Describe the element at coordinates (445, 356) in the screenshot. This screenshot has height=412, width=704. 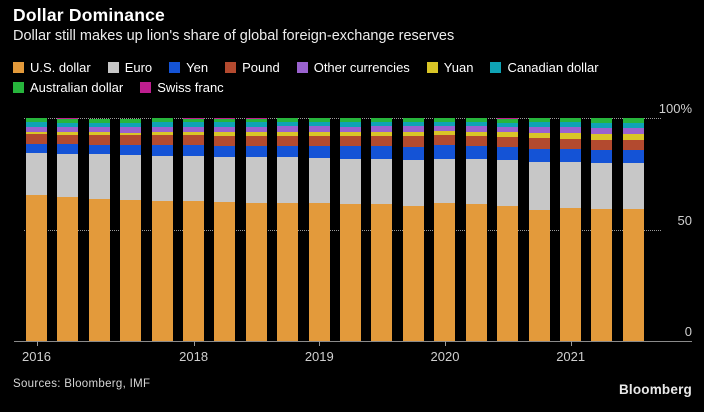
I see `x-axis-label: 2020` at that location.